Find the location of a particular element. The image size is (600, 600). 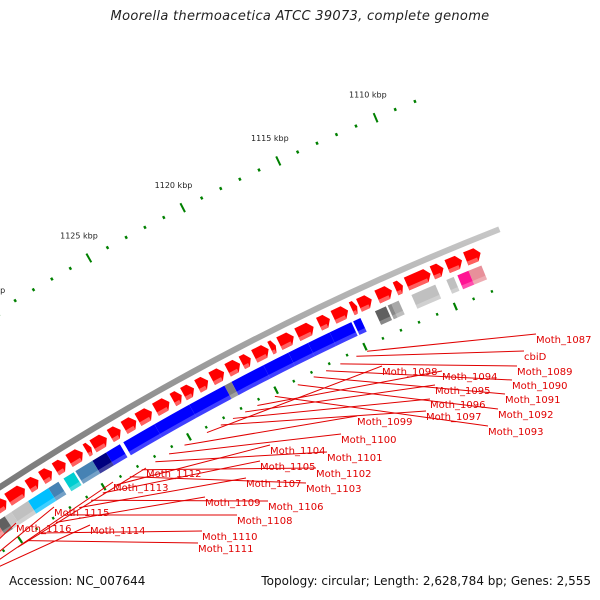

gene-name: Moth_1100 is located at coordinates (368, 440).